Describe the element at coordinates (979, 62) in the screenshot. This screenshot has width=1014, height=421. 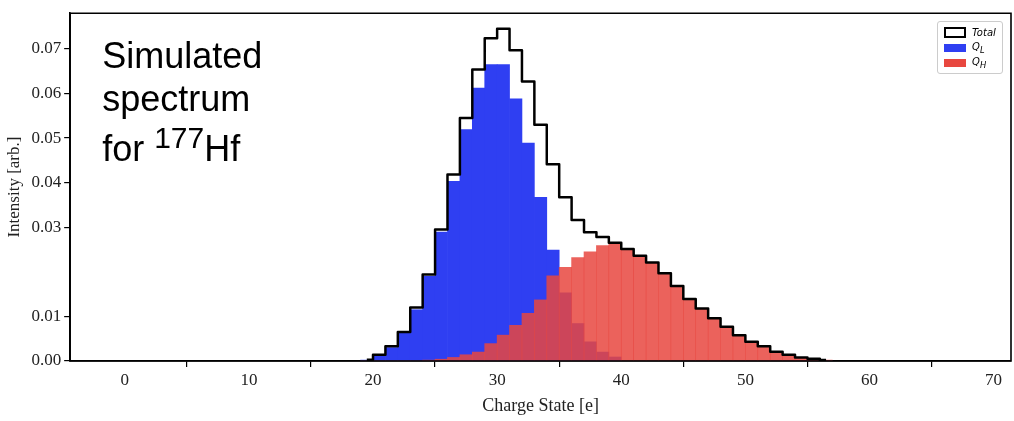
I see `legend-label: Q$_{H}$` at that location.